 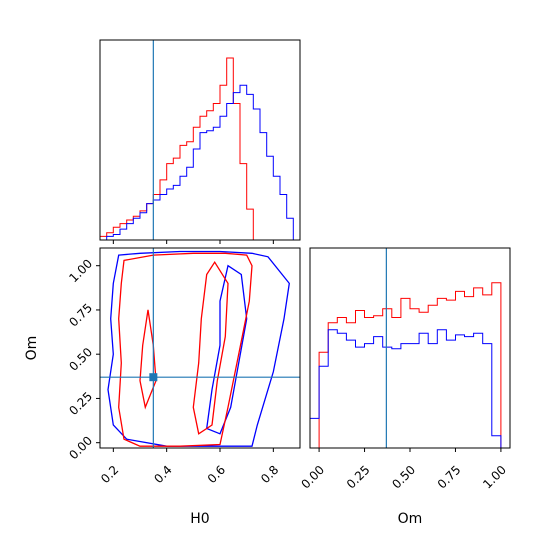 I want to click on om-hist-xtick-label: 0.00, so click(x=312, y=477).